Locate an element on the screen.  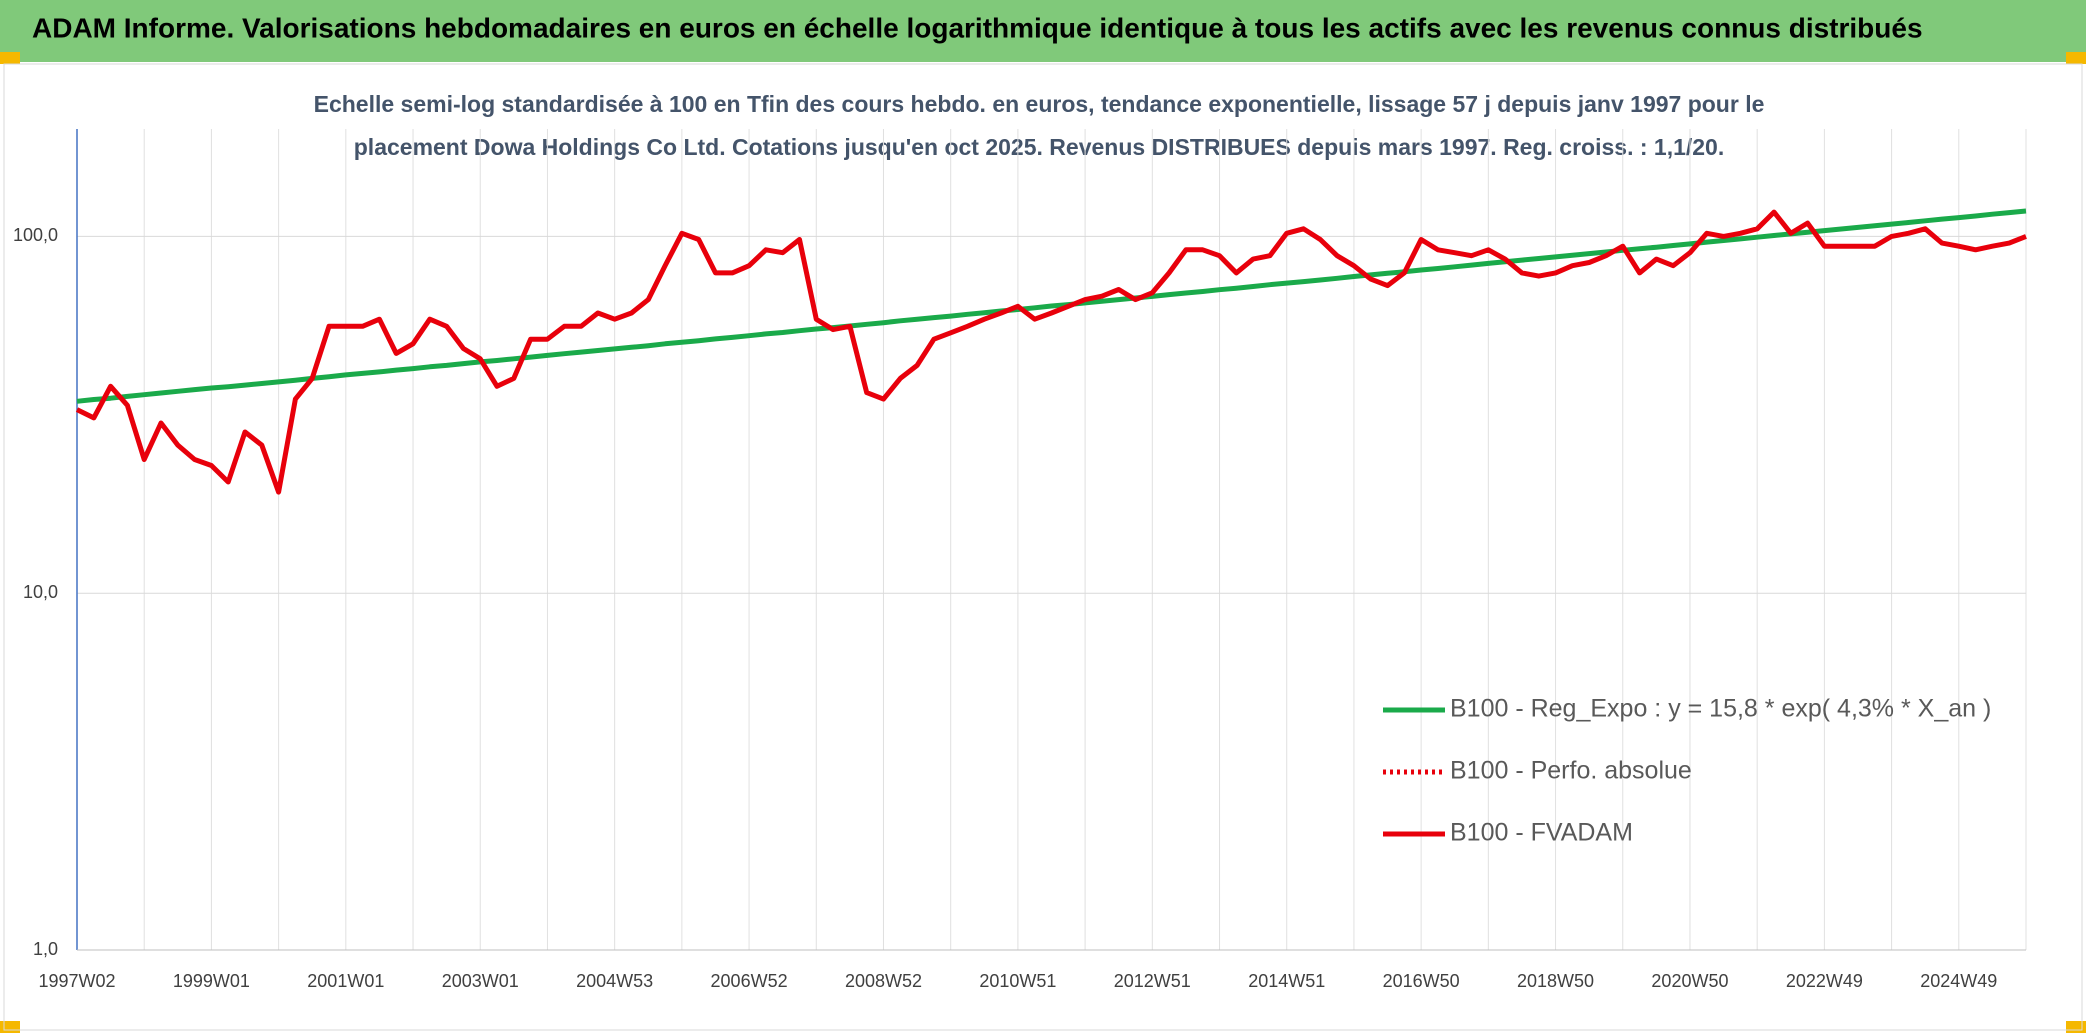
header-bar is located at coordinates (1043, 31).